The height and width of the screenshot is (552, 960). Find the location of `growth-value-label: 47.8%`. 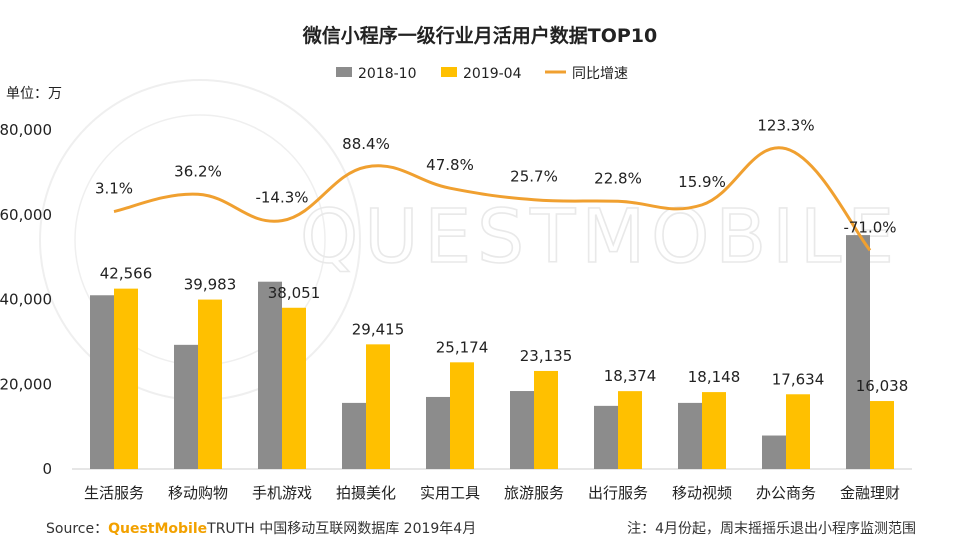

growth-value-label: 47.8% is located at coordinates (450, 165).